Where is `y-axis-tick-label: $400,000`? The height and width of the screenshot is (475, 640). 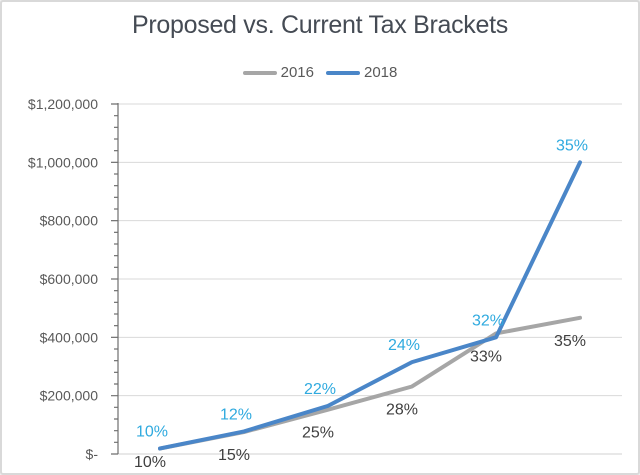 y-axis-tick-label: $400,000 is located at coordinates (69, 337).